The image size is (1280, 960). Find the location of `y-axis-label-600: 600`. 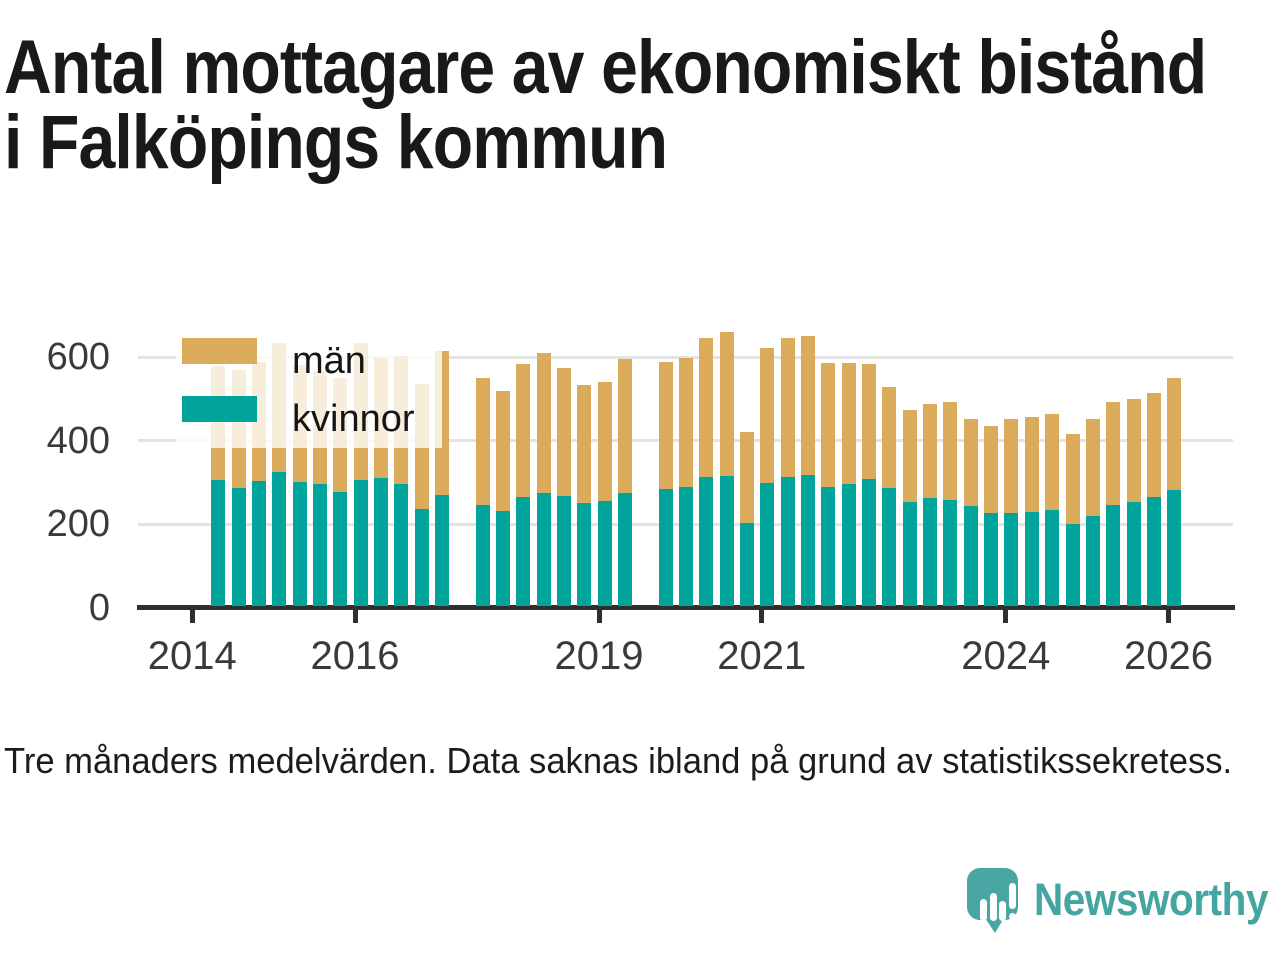

y-axis-label-600: 600 is located at coordinates (78, 357).